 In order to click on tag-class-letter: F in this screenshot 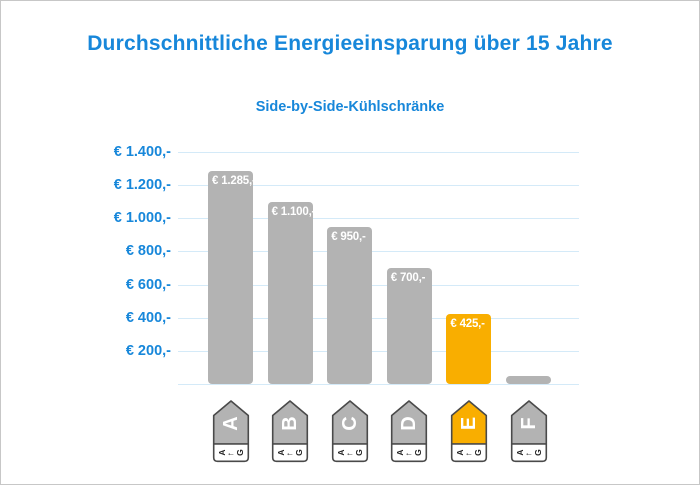, I will do `click(529, 423)`.